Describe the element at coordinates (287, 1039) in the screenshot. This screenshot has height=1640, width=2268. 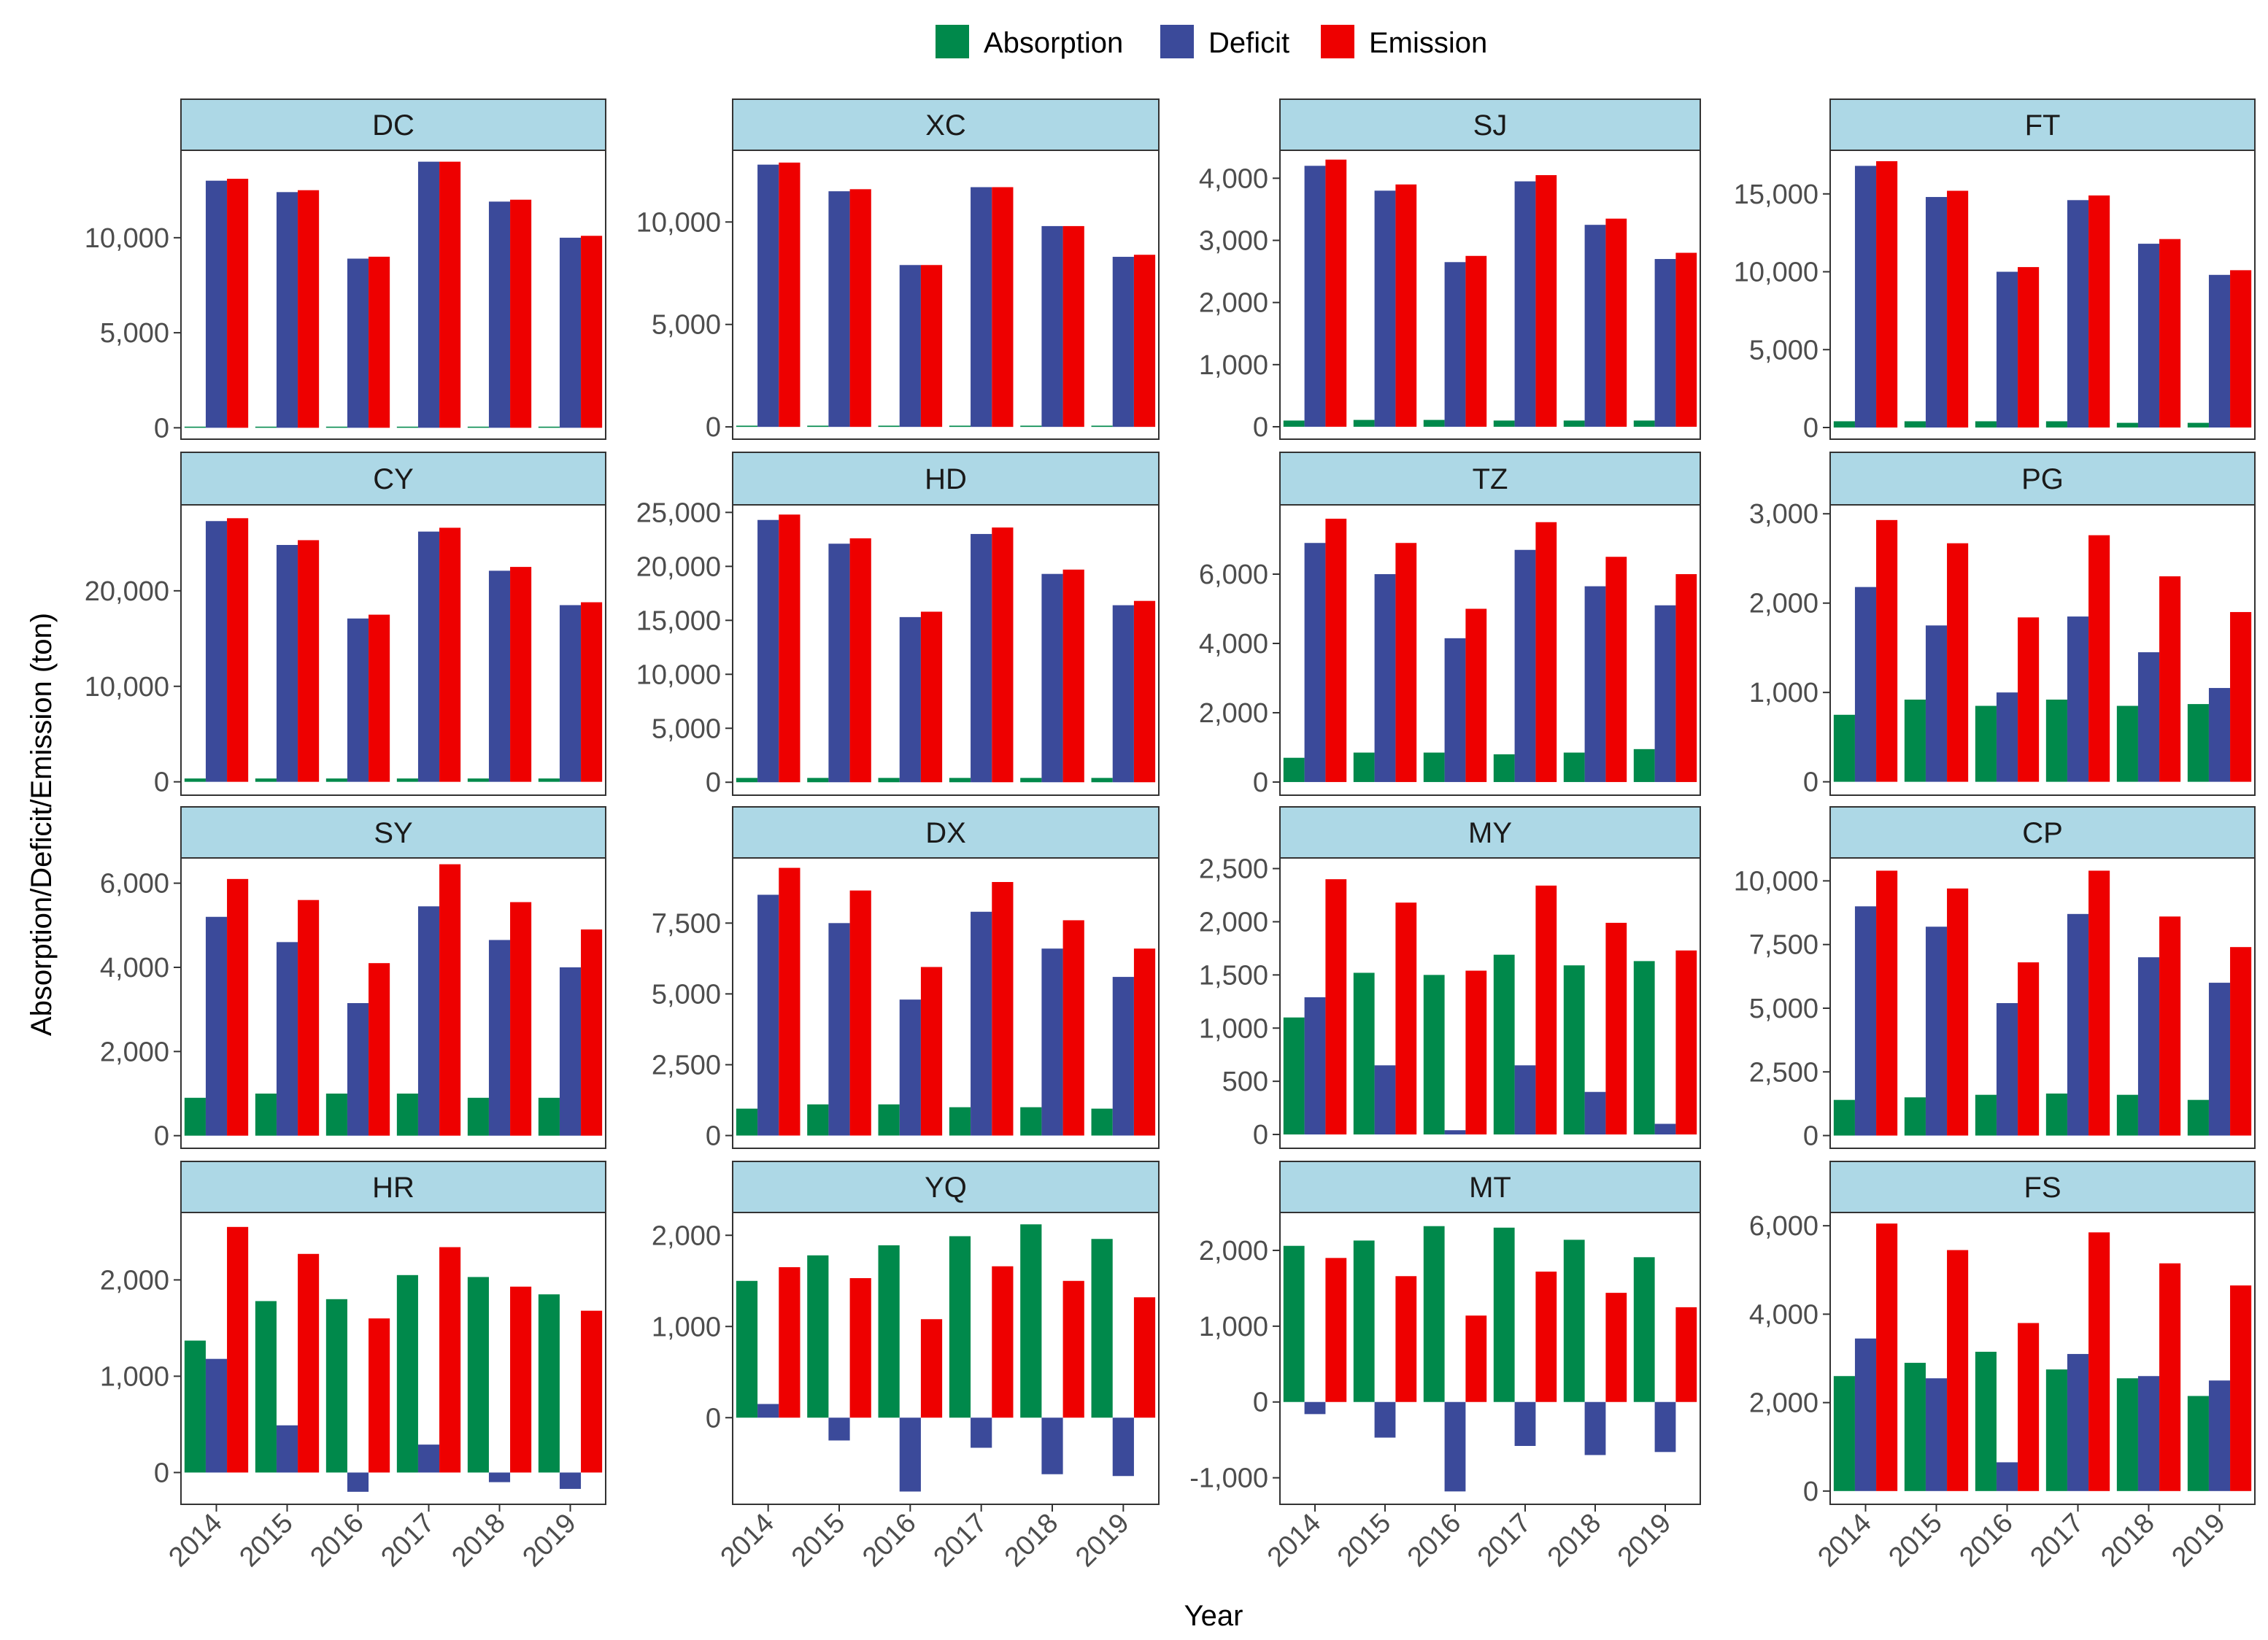
I see `bar-sy-deficit-2015` at that location.